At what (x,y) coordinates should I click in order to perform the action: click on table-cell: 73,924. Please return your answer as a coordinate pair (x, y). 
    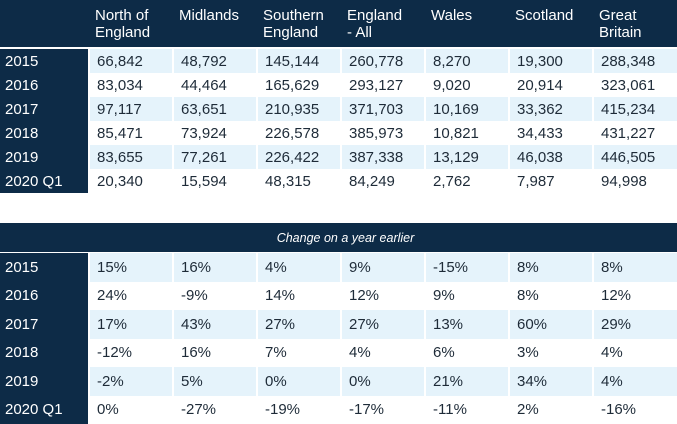
    Looking at the image, I should click on (214, 133).